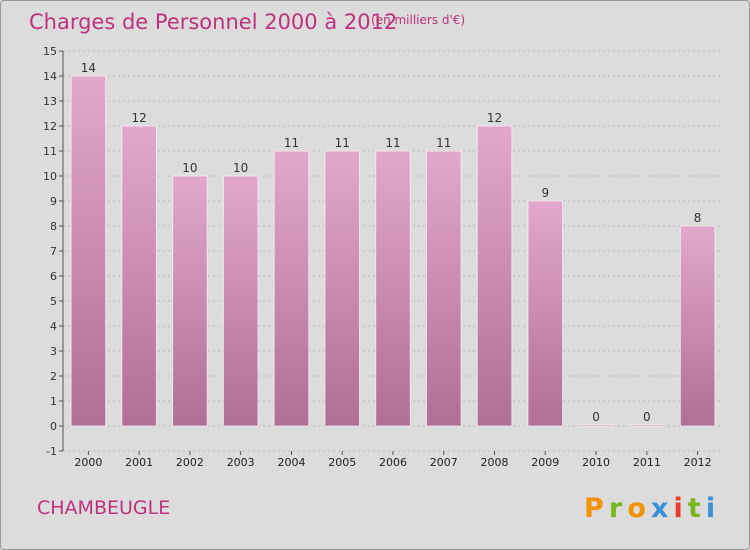  Describe the element at coordinates (596, 462) in the screenshot. I see `x-label-2010: 2010` at that location.